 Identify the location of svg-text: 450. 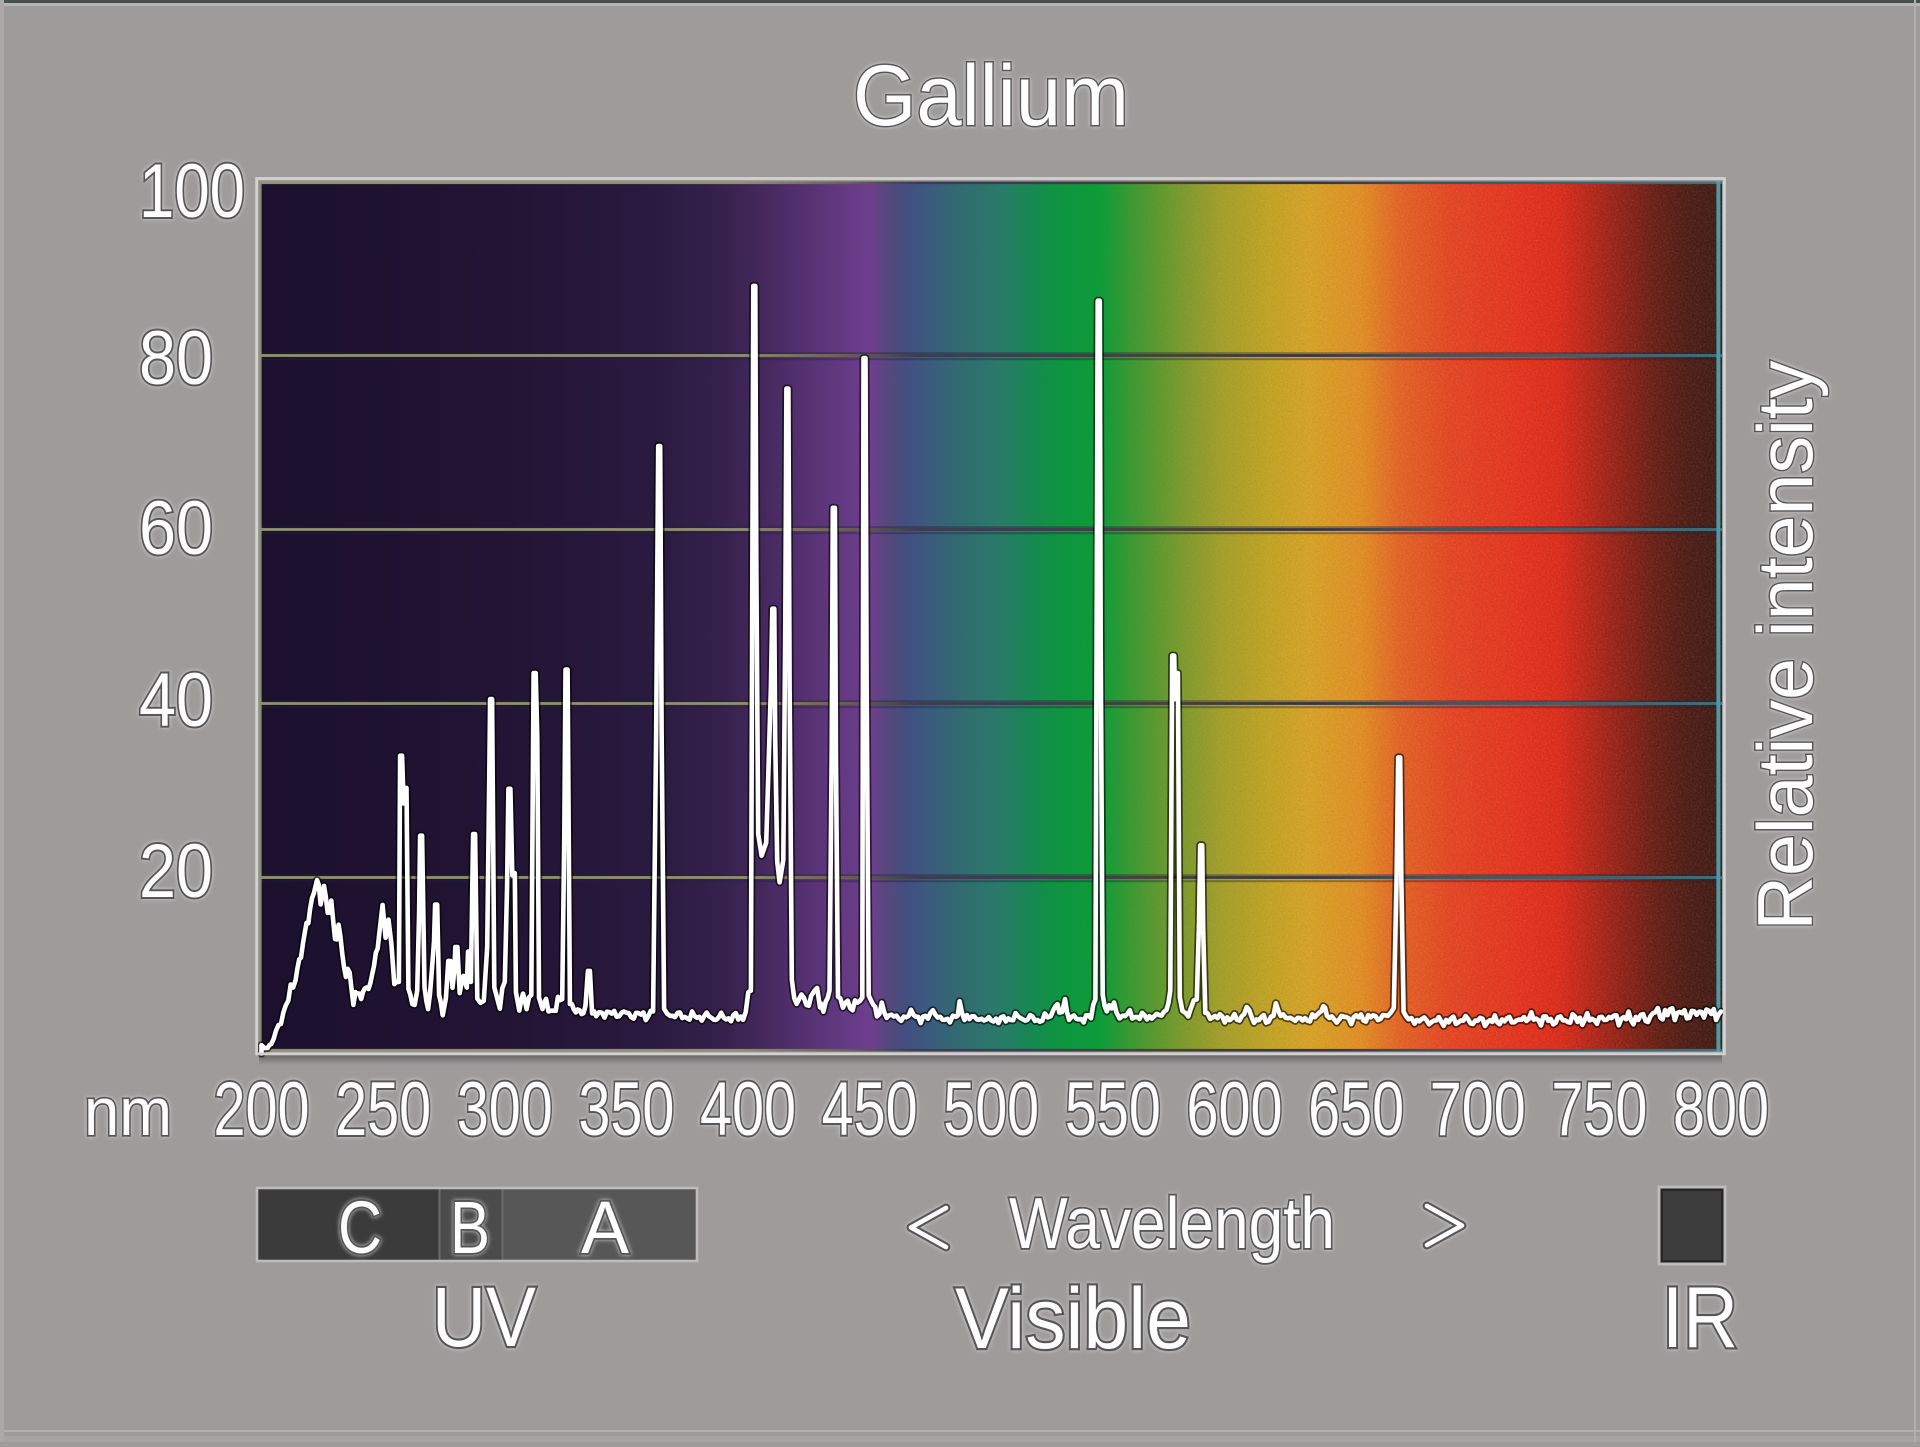
(870, 1109).